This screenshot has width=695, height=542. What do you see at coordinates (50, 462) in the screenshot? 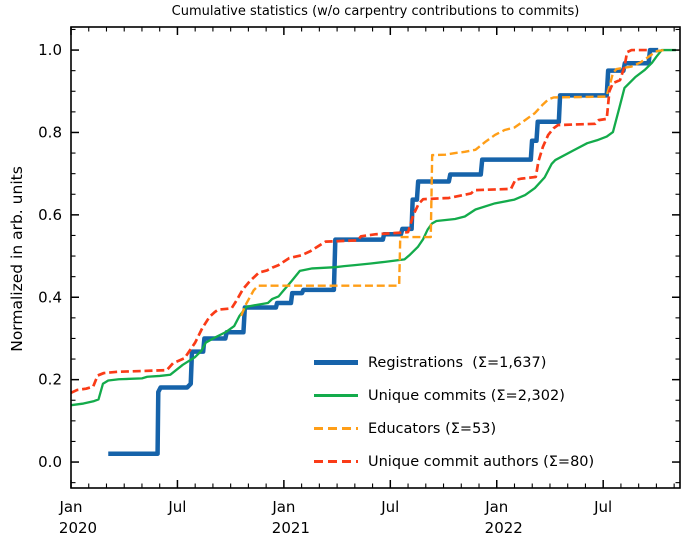
I see `y-tick-label: 0.0` at bounding box center [50, 462].